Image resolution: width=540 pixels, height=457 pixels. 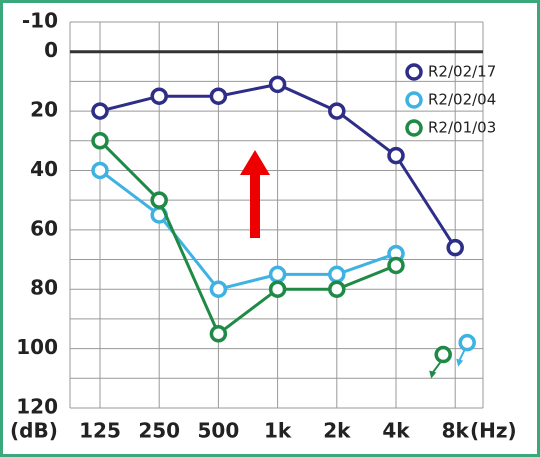 I want to click on y-tick-label: 0, so click(x=51, y=50).